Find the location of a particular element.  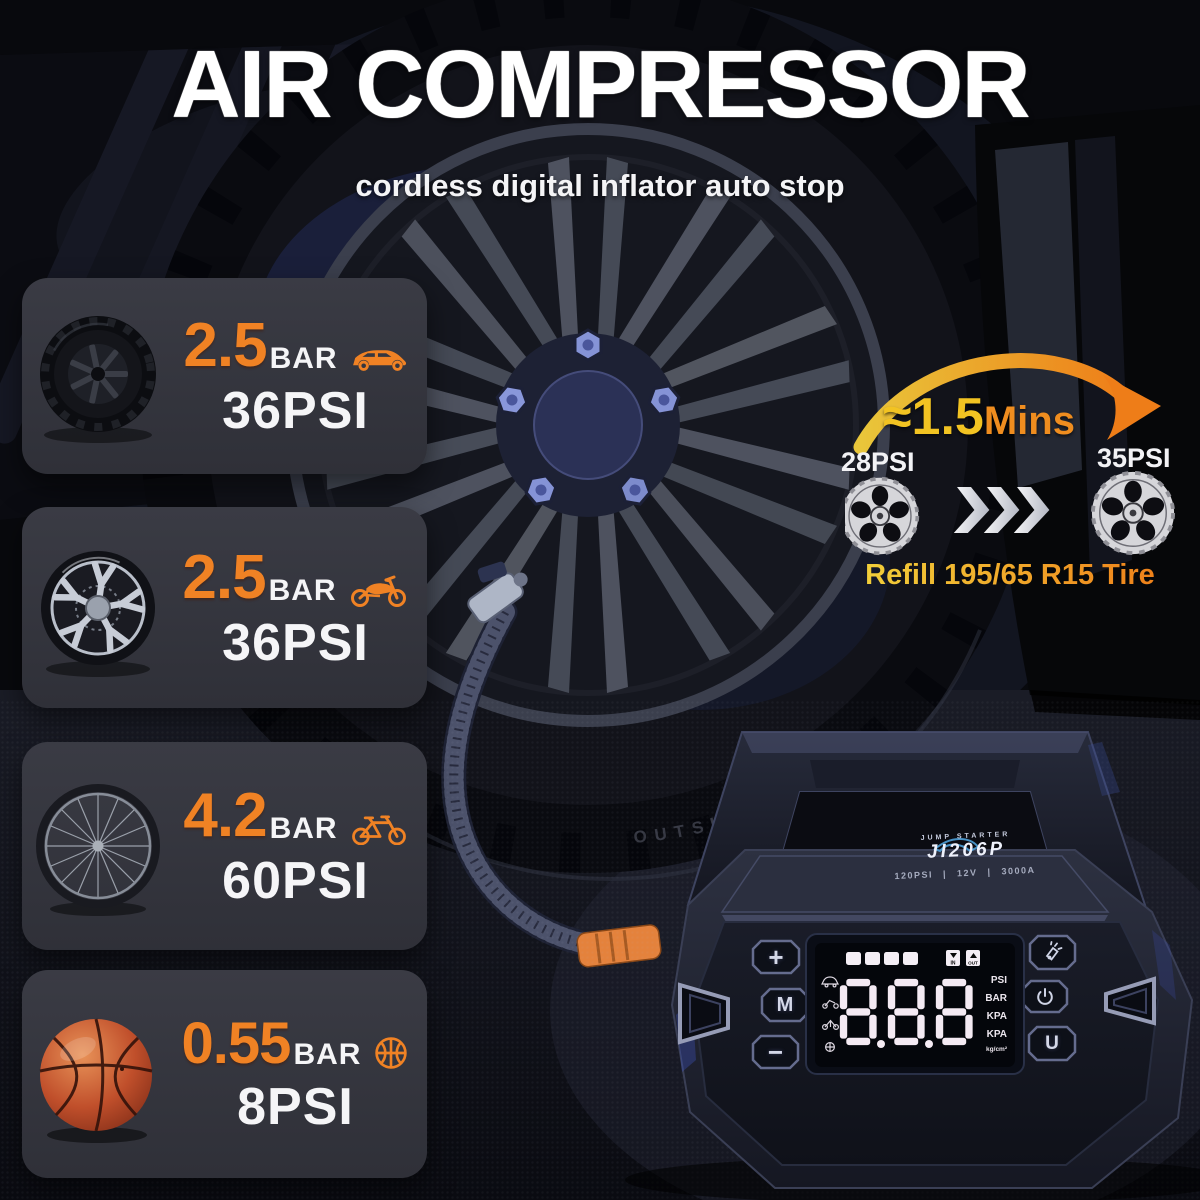

left-vent is located at coordinates (704, 1013).